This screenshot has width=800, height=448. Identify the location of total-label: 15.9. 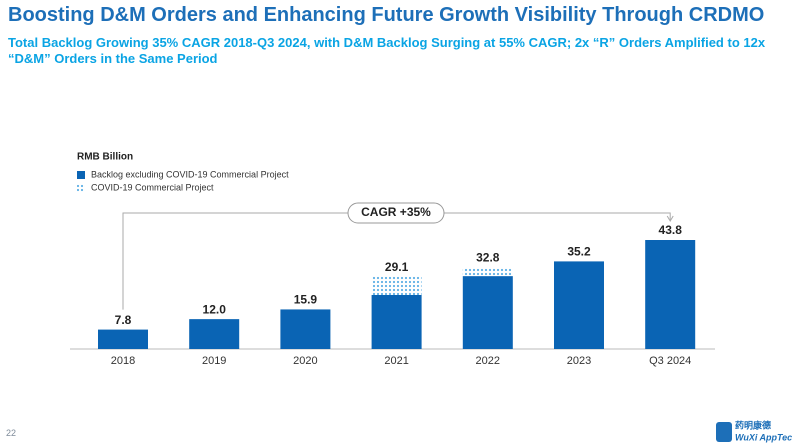
(306, 300).